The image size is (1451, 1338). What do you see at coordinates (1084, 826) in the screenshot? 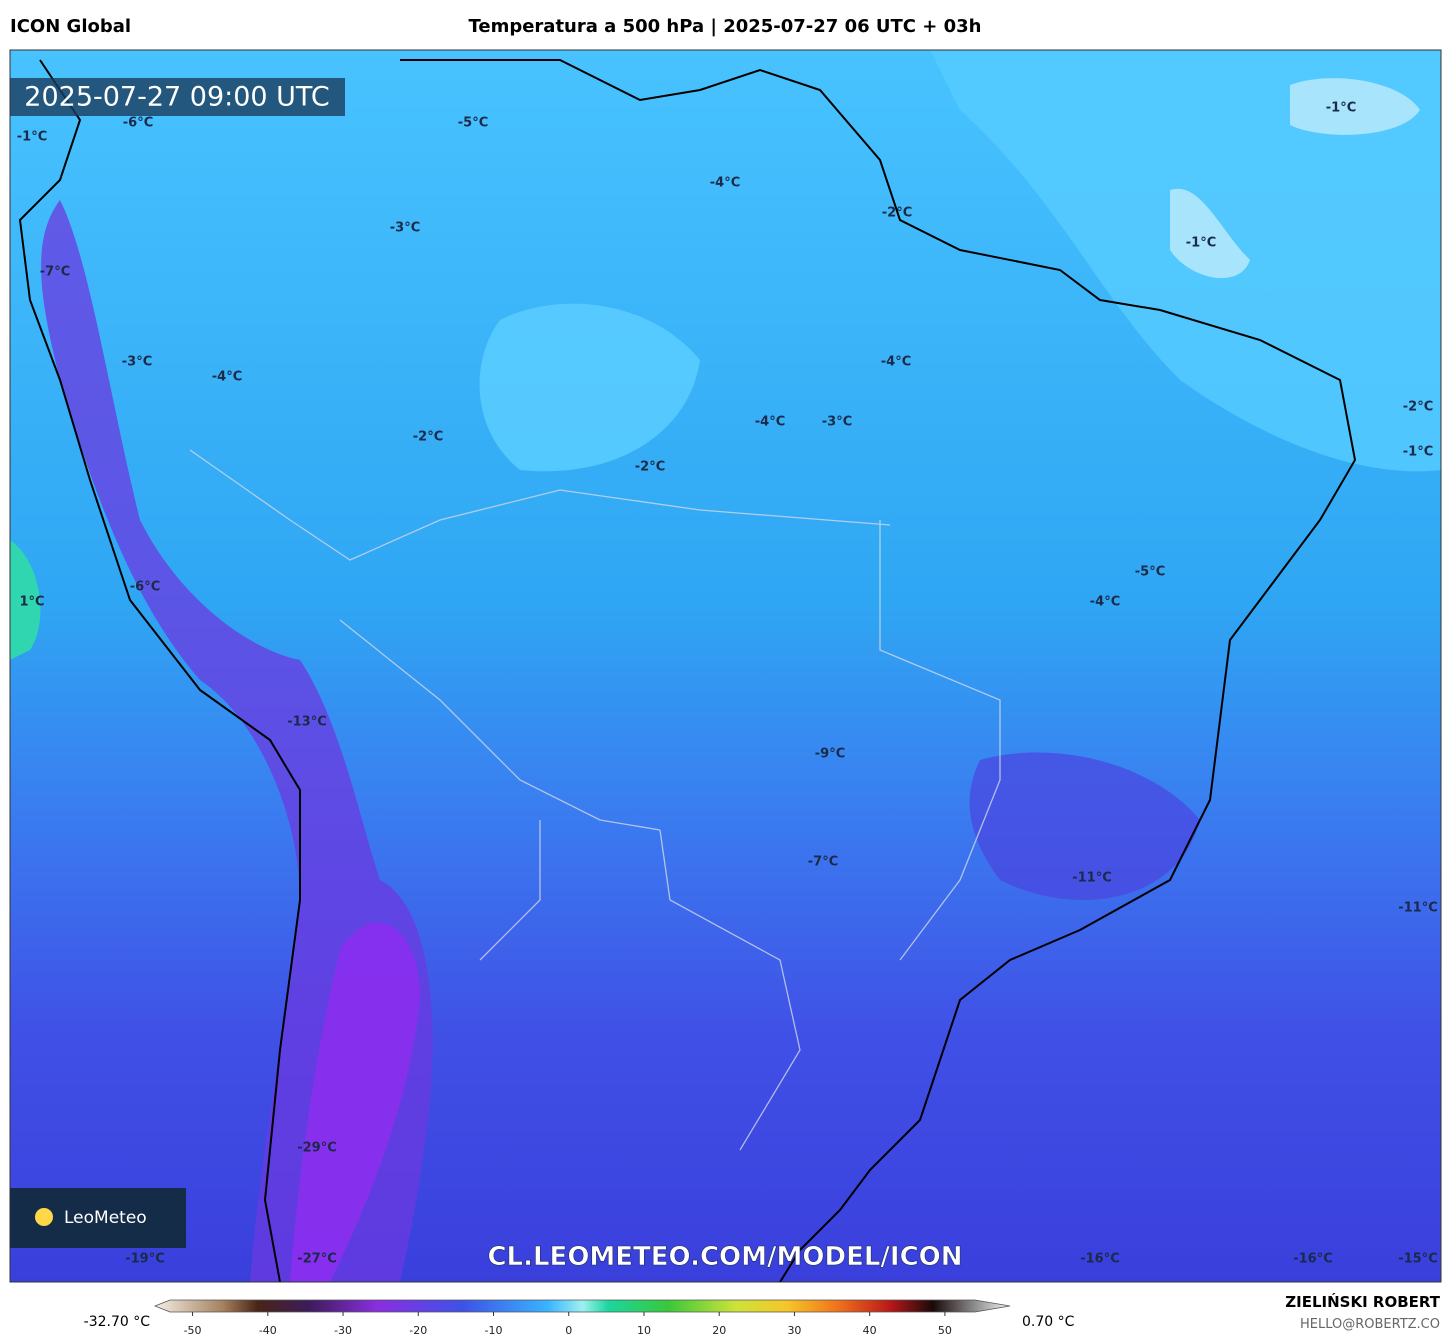
I see `cold-region` at bounding box center [1084, 826].